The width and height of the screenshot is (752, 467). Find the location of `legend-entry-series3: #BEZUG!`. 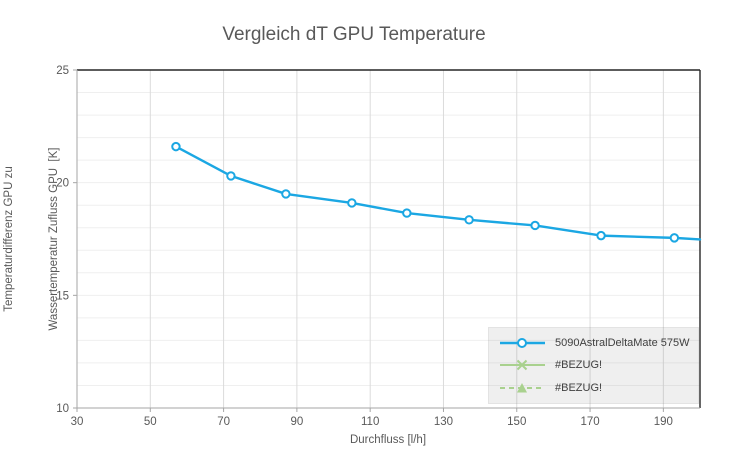

legend-entry-series3: #BEZUG! is located at coordinates (593, 388).